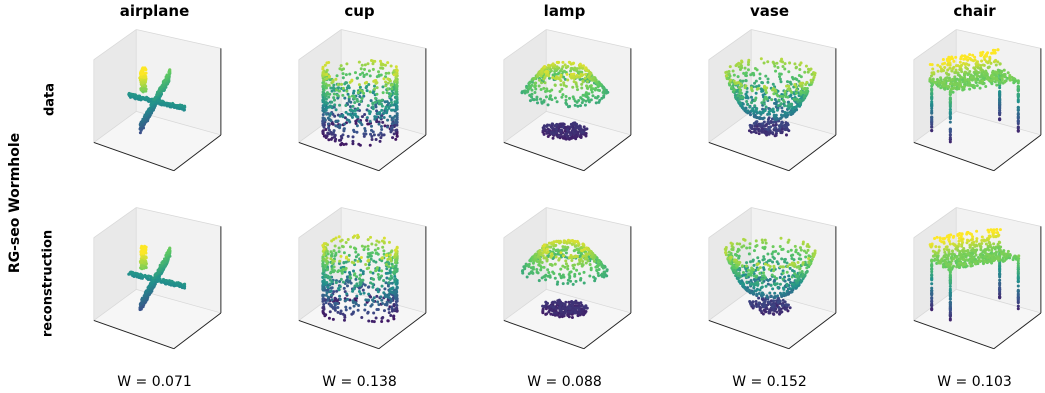 The height and width of the screenshot is (393, 1045). I want to click on panel-airplane-reconstruction, so click(157, 278).